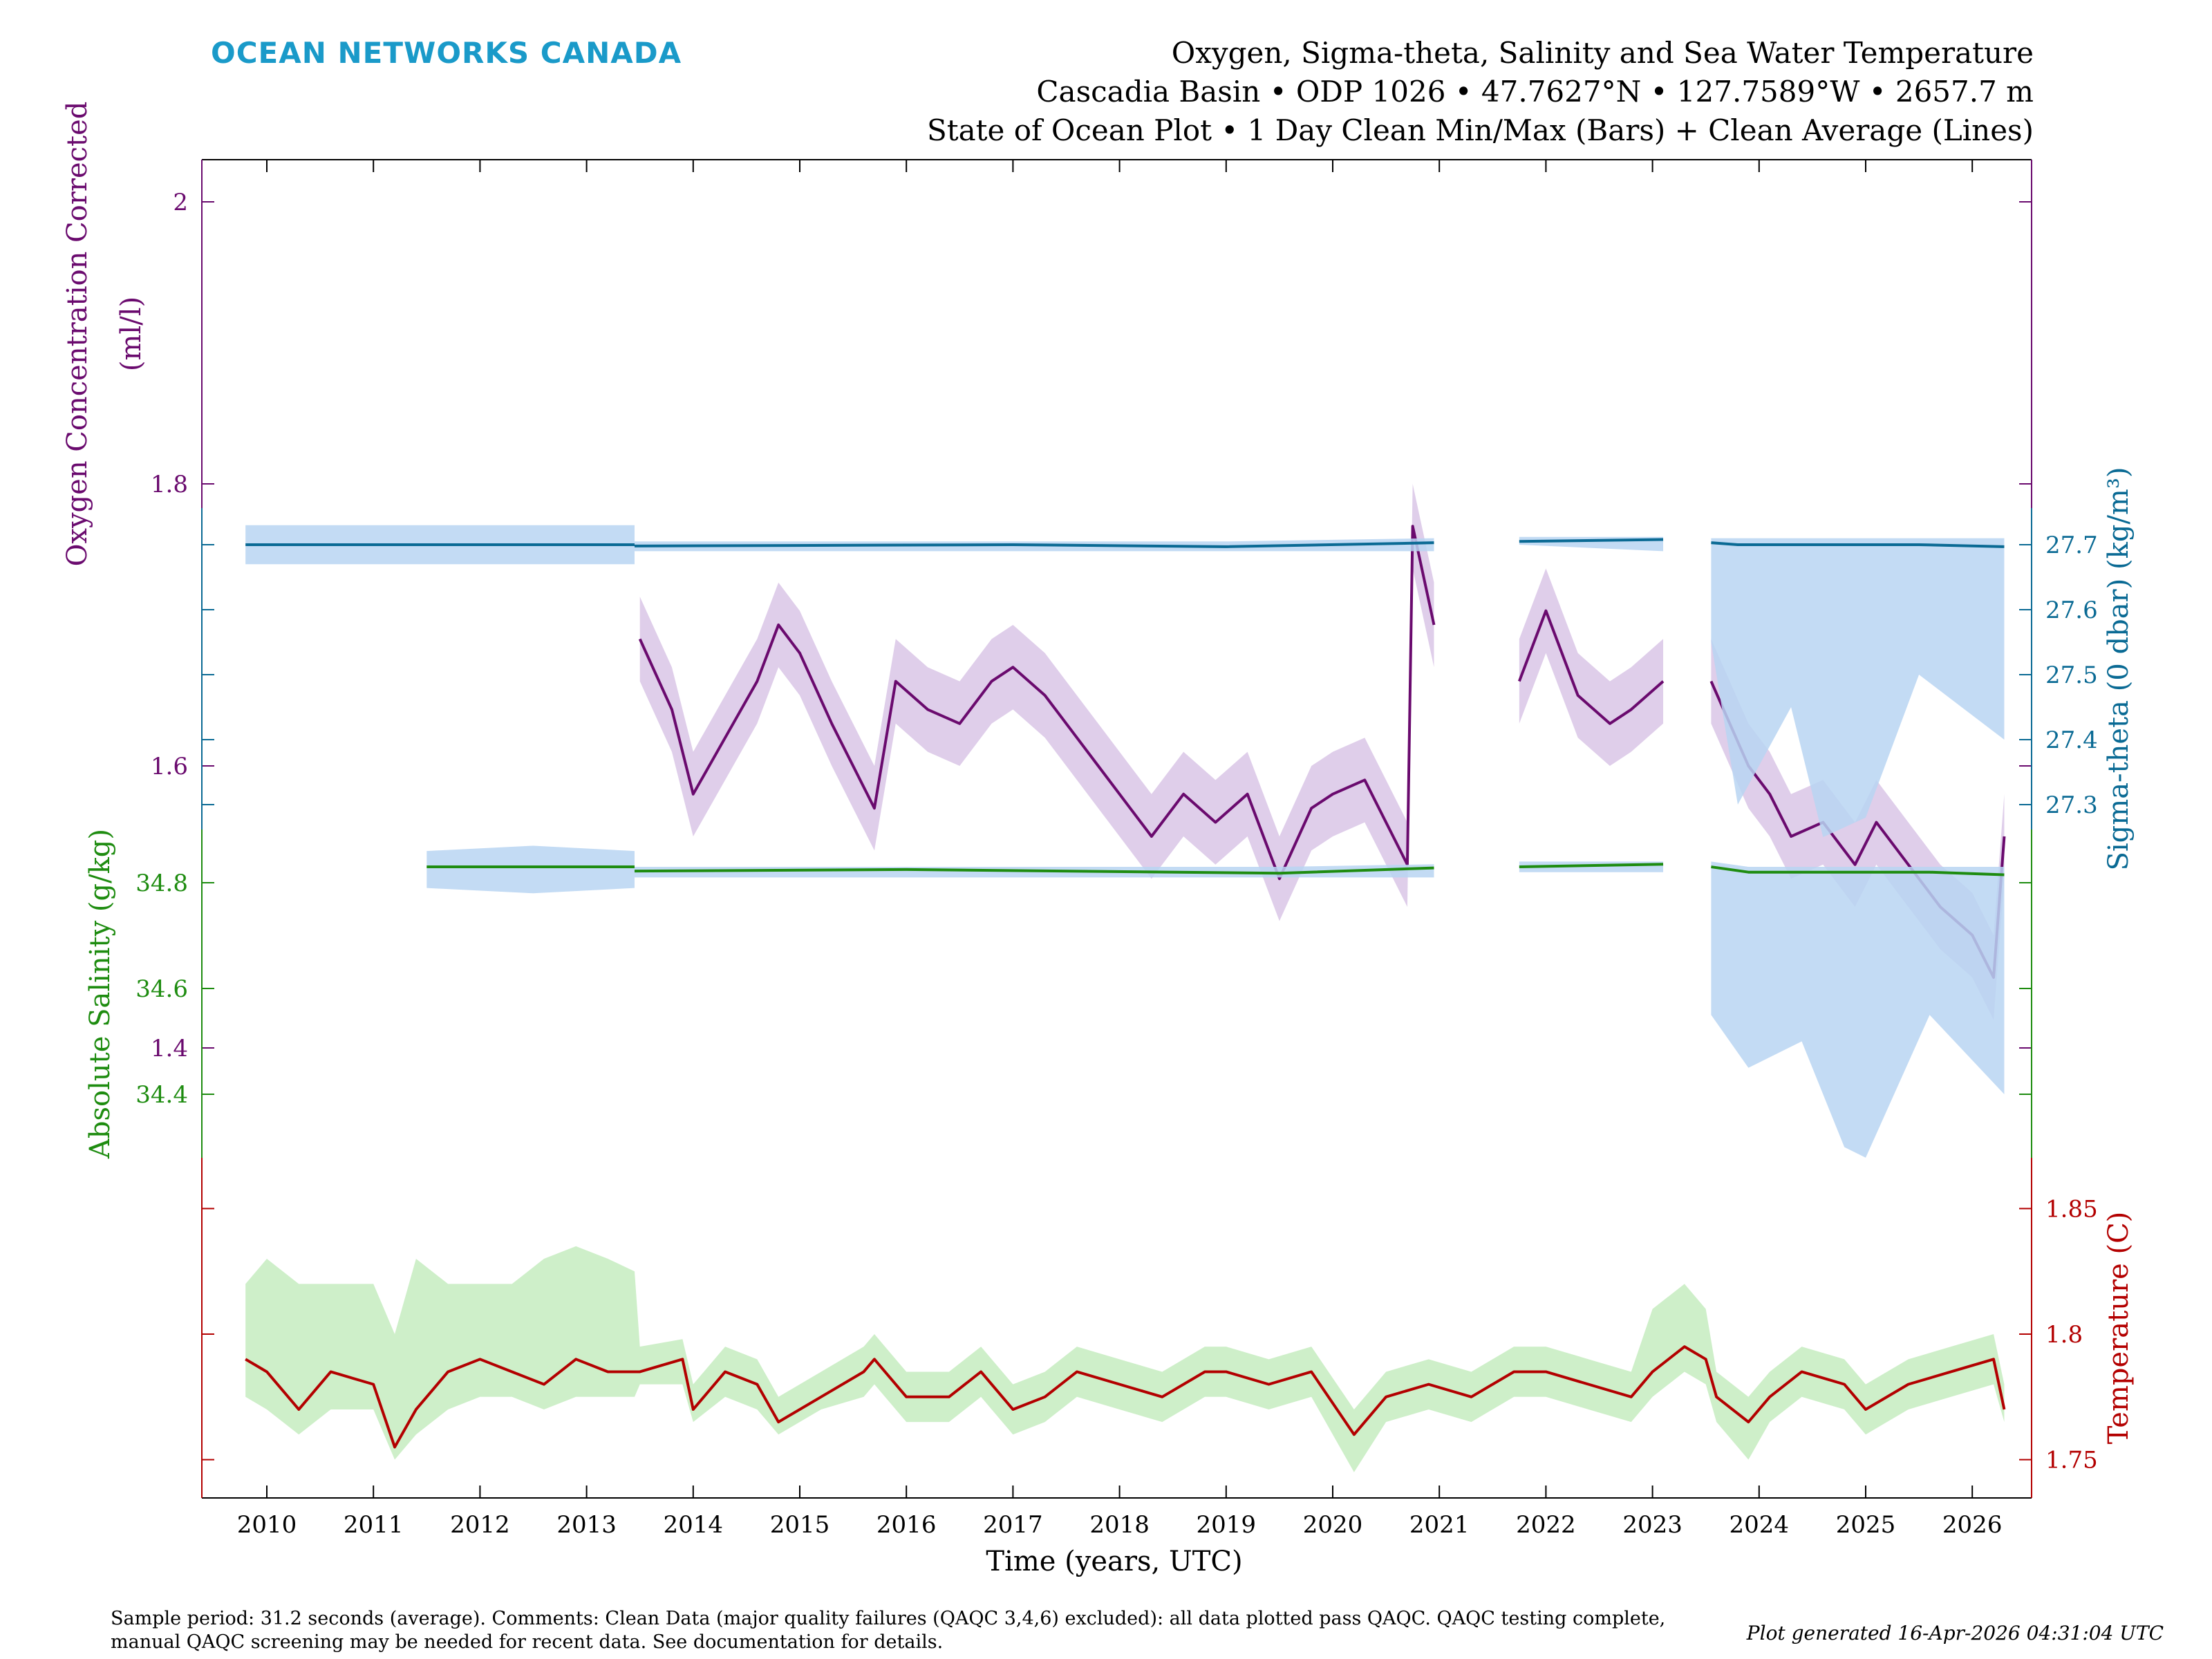 The height and width of the screenshot is (1659, 2212). Describe the element at coordinates (374, 1525) in the screenshot. I see `x-tick-label: 2011` at that location.